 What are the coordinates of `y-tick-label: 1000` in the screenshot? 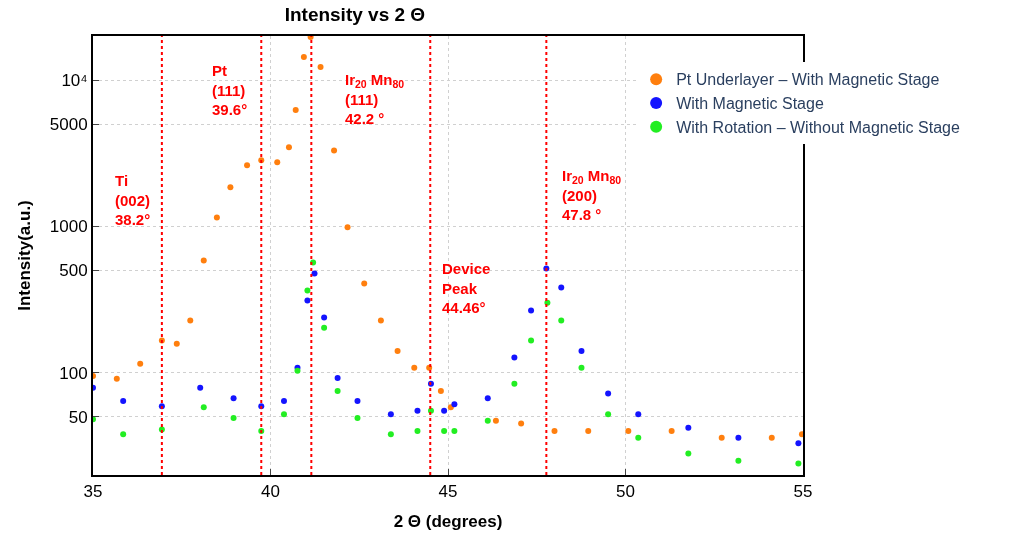 It's located at (68, 227).